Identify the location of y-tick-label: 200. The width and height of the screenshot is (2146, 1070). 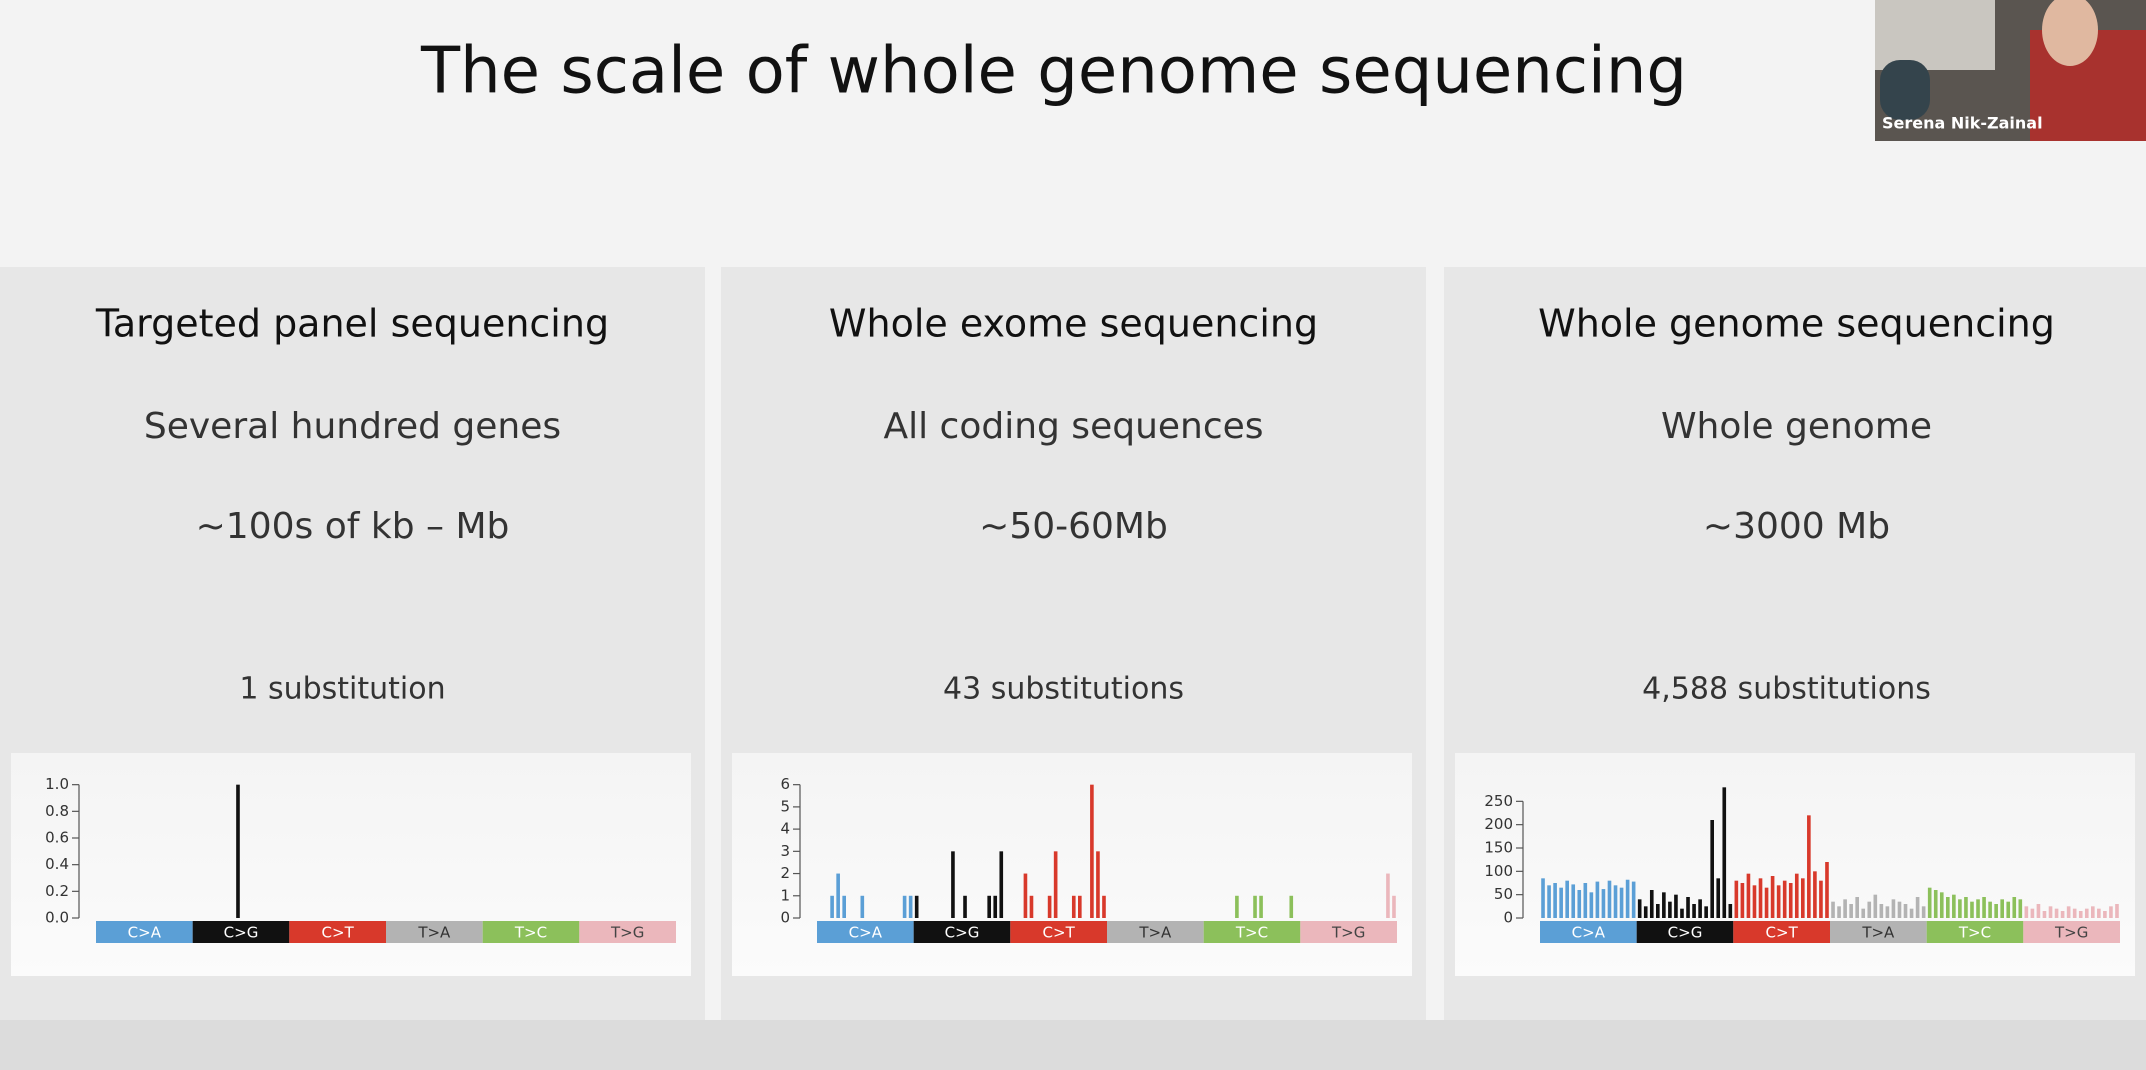
(1498, 824).